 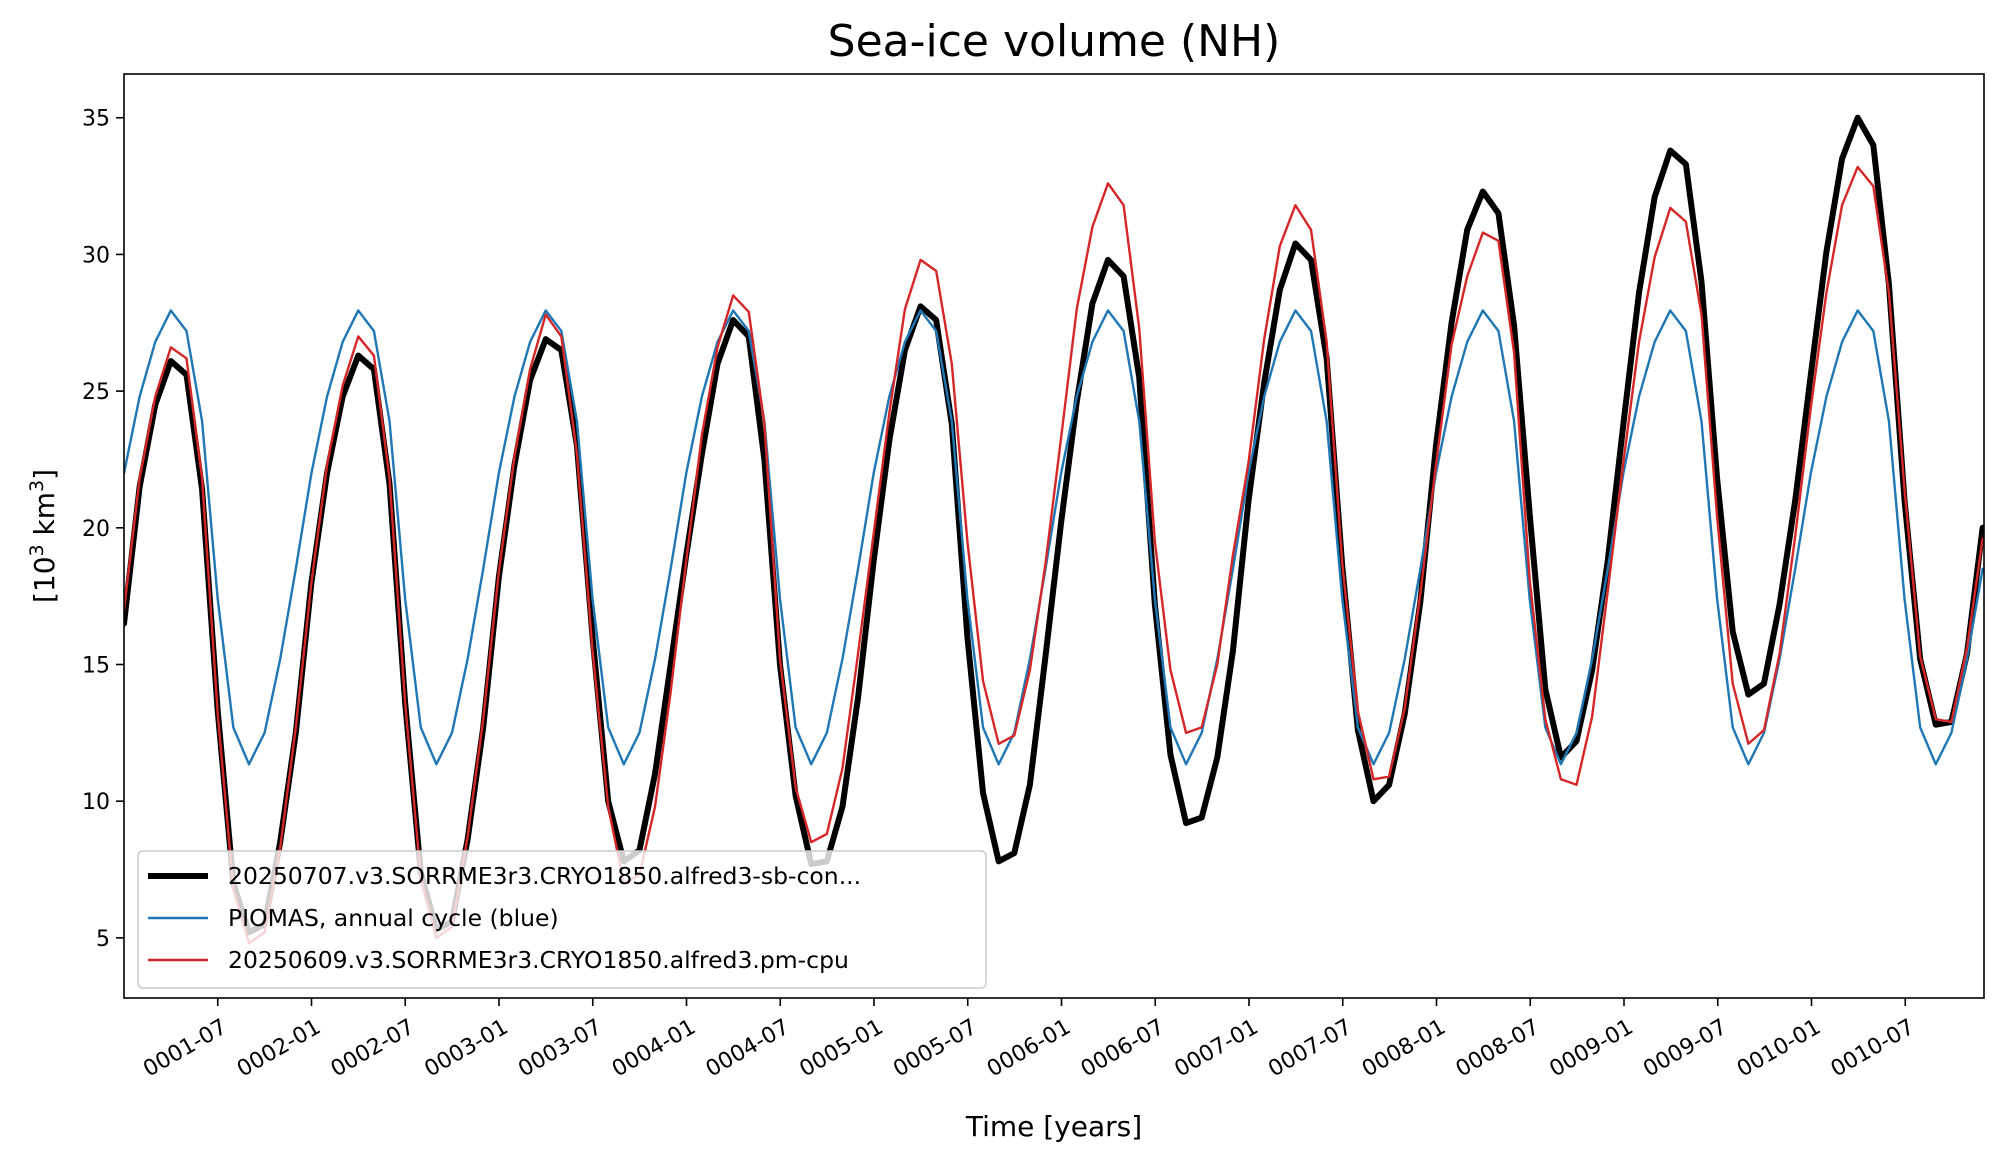 I want to click on y-axis-label-prefix: [10, so click(x=44, y=579).